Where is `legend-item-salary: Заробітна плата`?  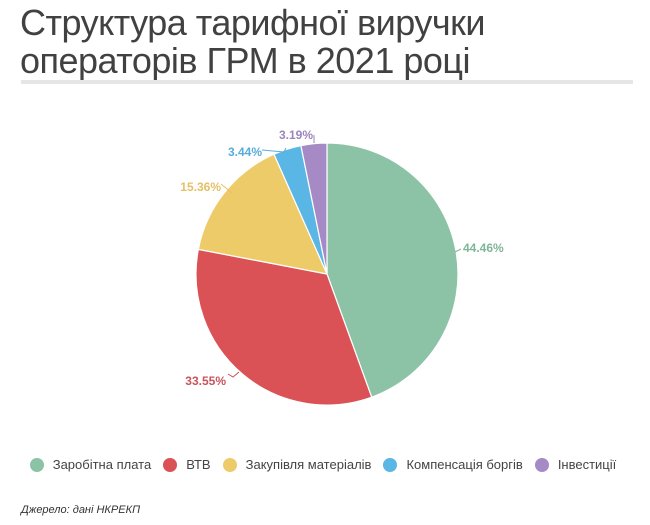 legend-item-salary: Заробітна плата is located at coordinates (90, 464).